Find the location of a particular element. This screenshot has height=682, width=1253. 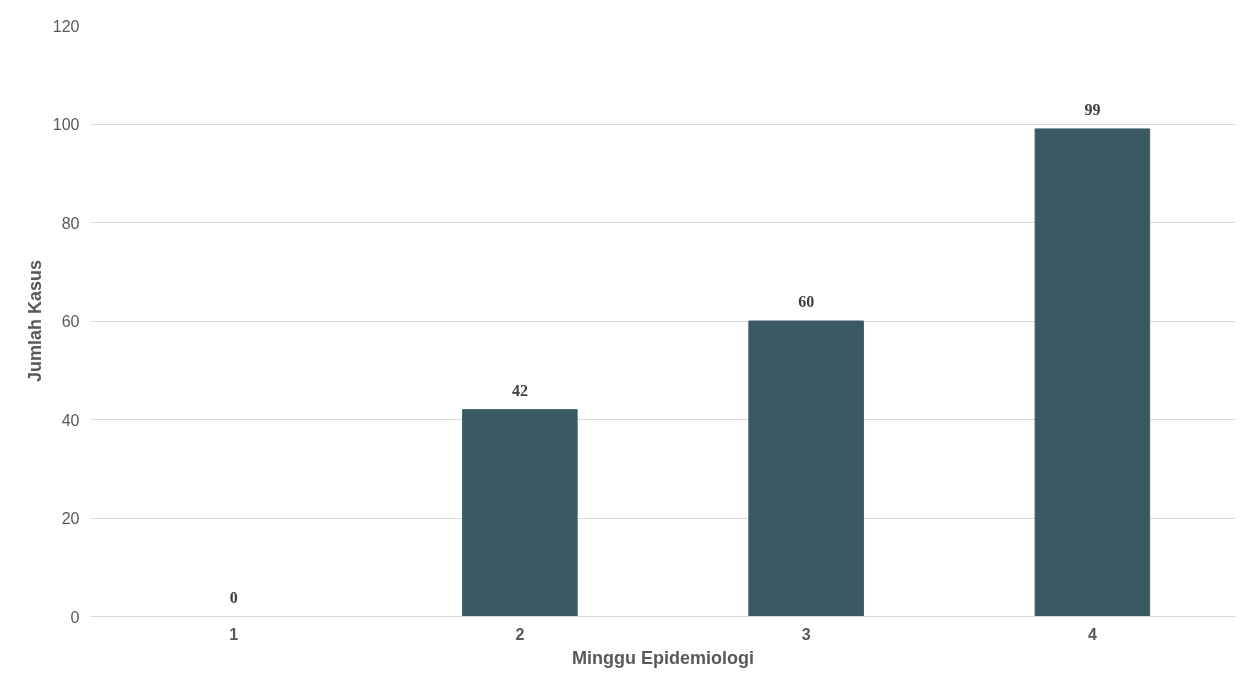

y-tick-label: 120 is located at coordinates (66, 26).